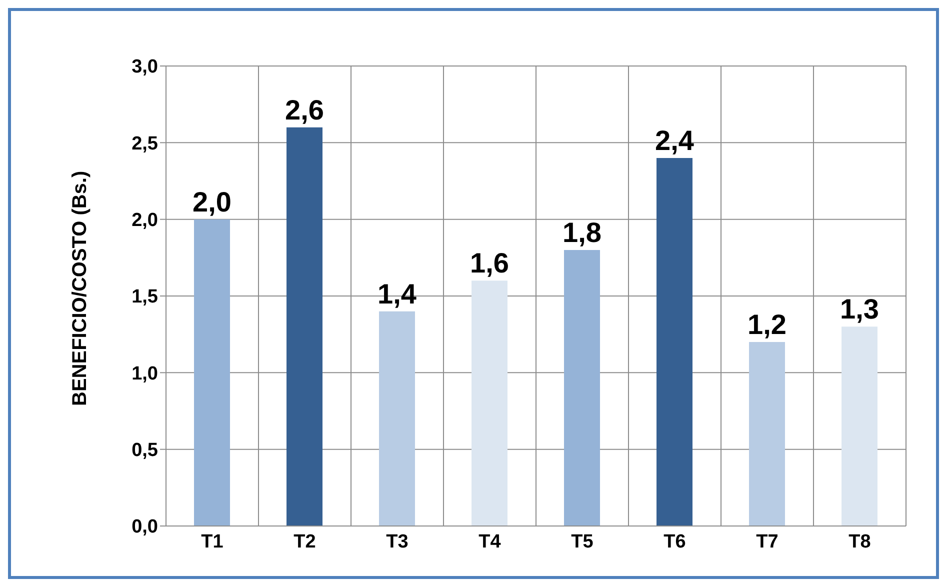  Describe the element at coordinates (674, 140) in the screenshot. I see `data-label: 2,4` at that location.